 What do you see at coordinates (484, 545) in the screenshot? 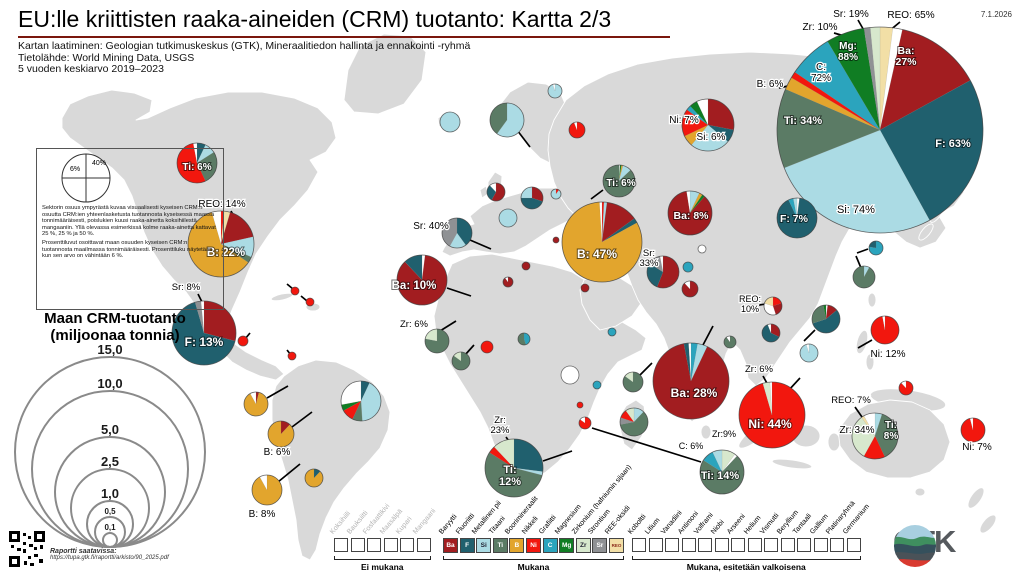
I see `legend-square-Metallinen pii: Si` at bounding box center [484, 545].